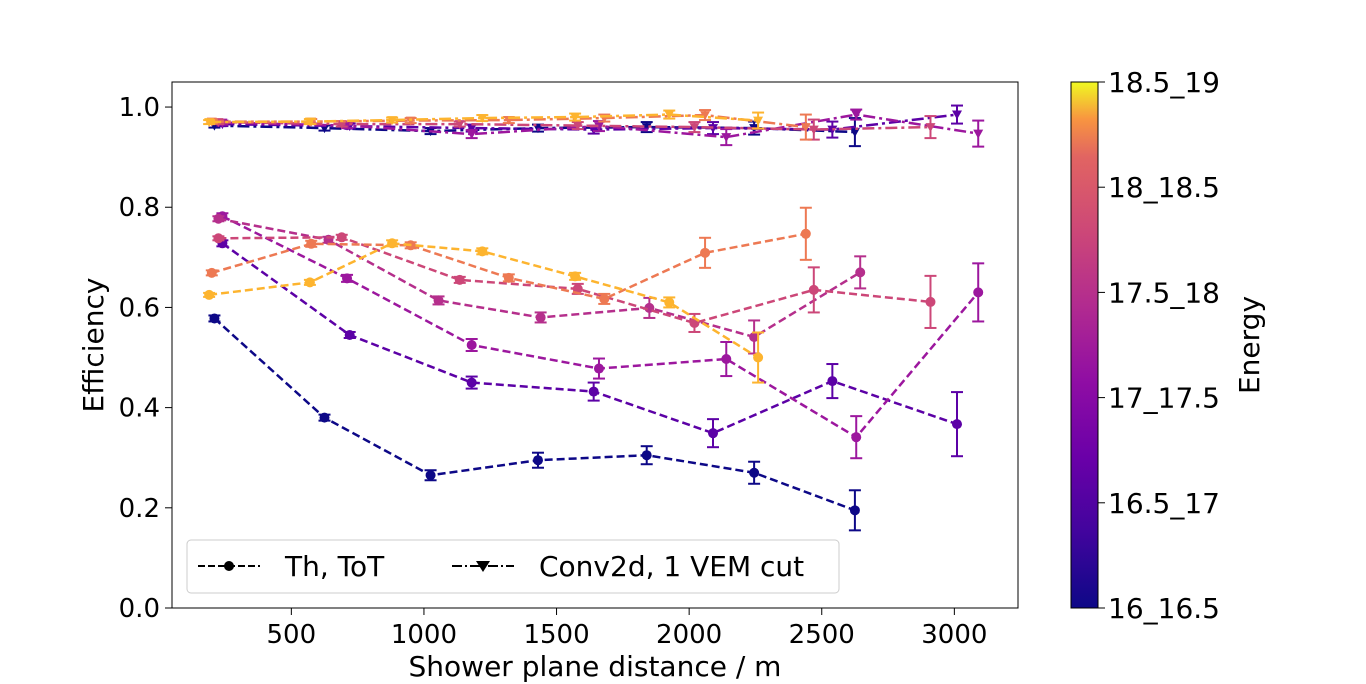 The image size is (1366, 684). What do you see at coordinates (556, 635) in the screenshot?
I see `x-tick-label: 1500` at bounding box center [556, 635].